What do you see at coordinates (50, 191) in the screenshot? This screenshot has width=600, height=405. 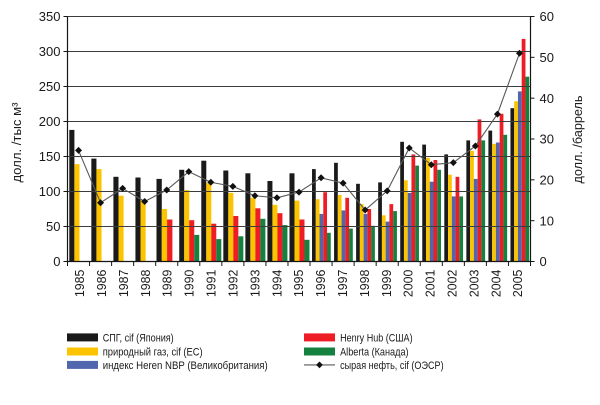 I see `svg-text: 100` at bounding box center [50, 191].